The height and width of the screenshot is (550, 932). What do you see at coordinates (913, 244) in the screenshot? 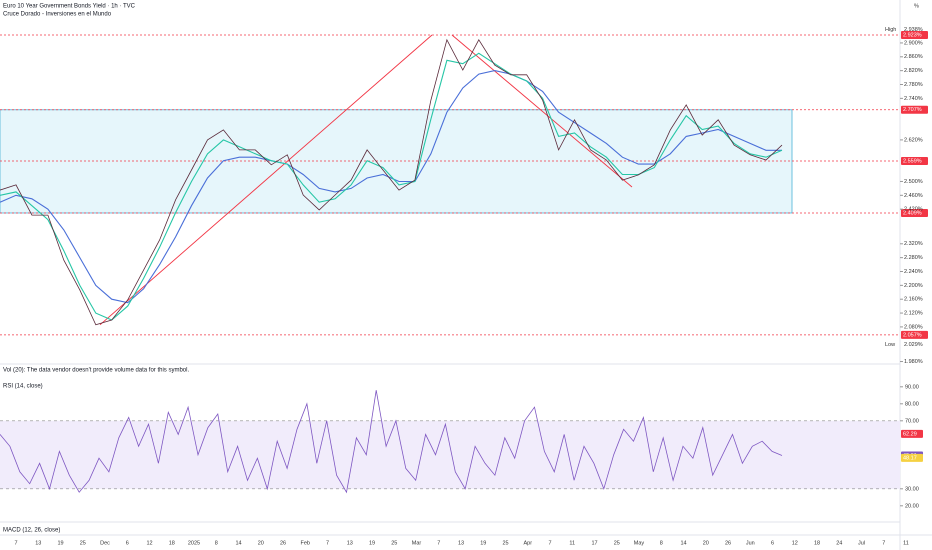
I see `y-tick-label: 2.320%` at bounding box center [913, 244].